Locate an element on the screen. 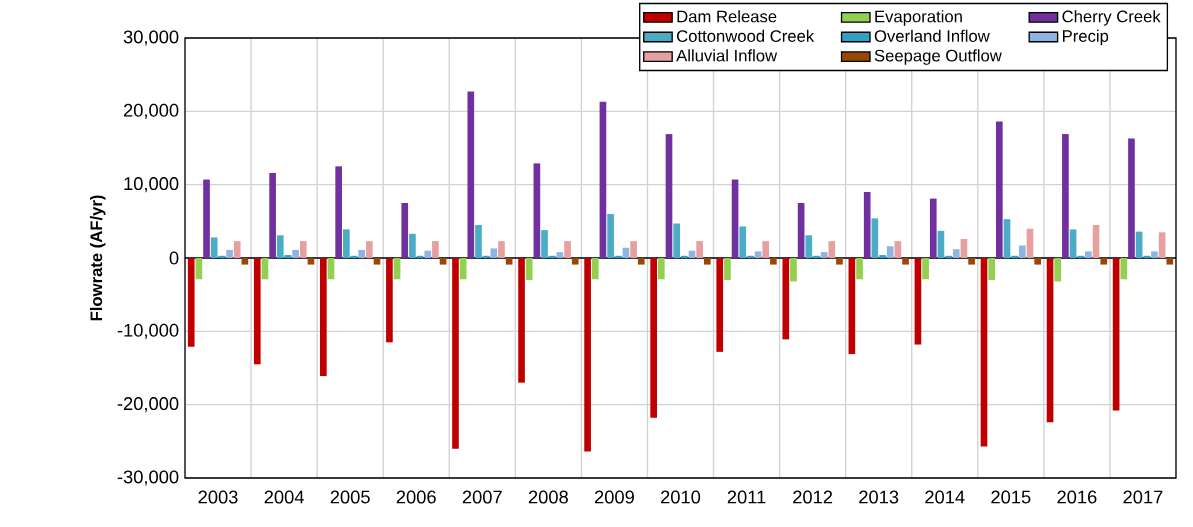  x-tick-label: 2008 is located at coordinates (548, 497).